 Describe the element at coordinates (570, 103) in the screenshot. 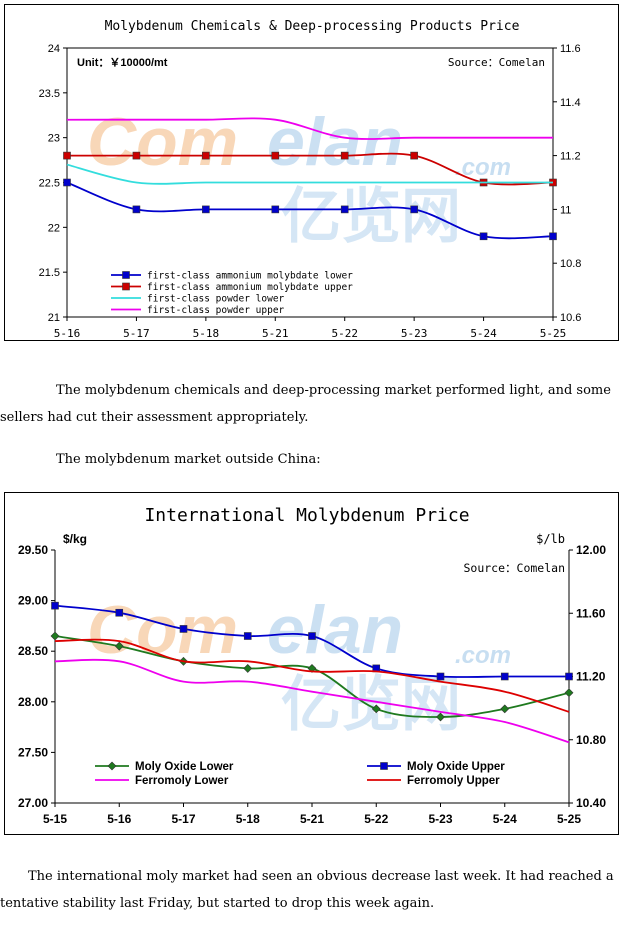

I see `chart-1-y2-tick-label: 11.4` at that location.